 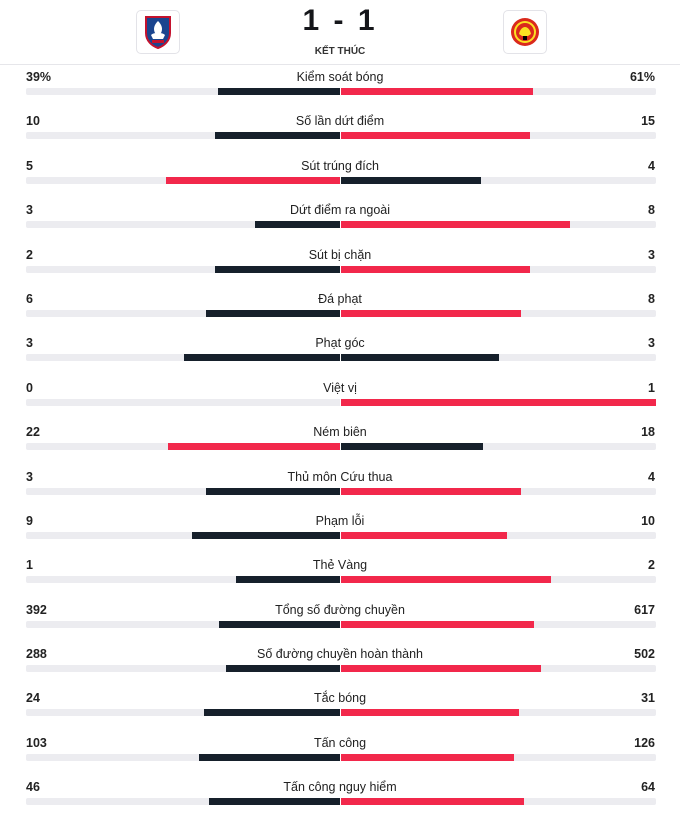 I want to click on stat-home-value: 103, so click(x=36, y=742).